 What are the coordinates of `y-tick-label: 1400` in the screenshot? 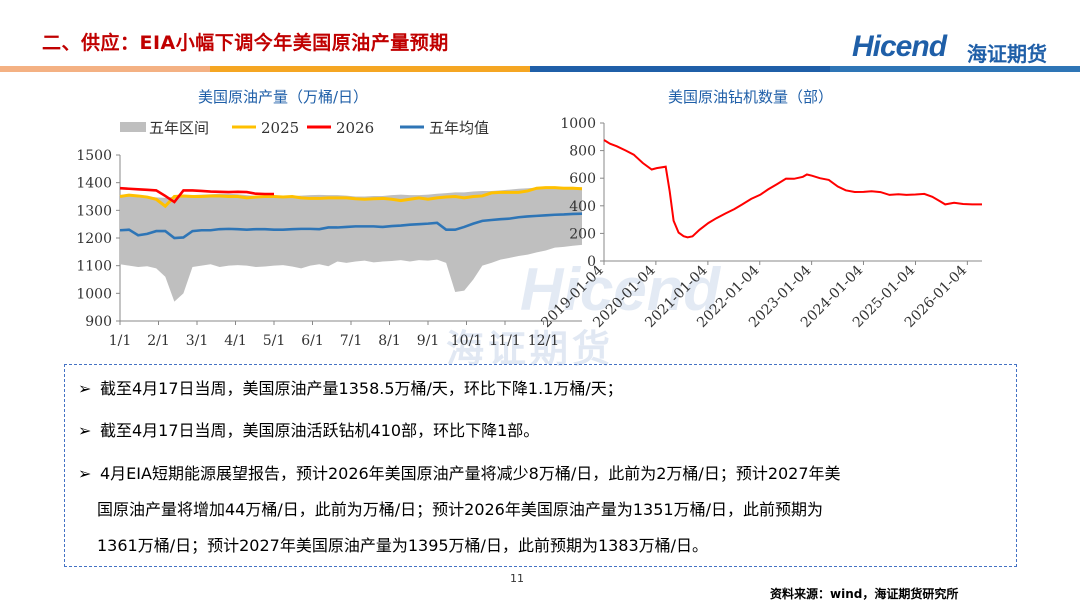 It's located at (94, 184).